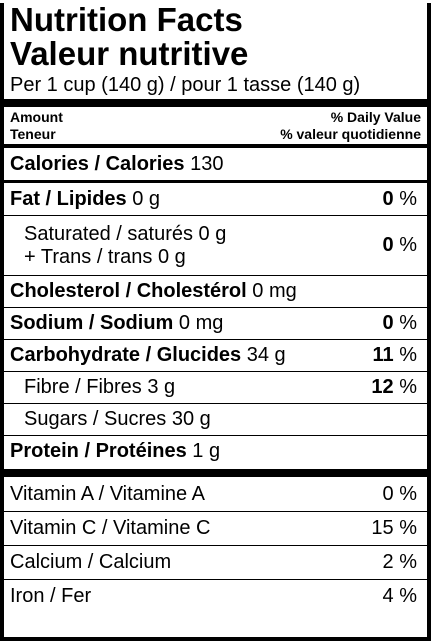 This screenshot has width=439, height=641. I want to click on fibre-row: Fibre / Fibres 3 g 12 %, so click(215, 387).